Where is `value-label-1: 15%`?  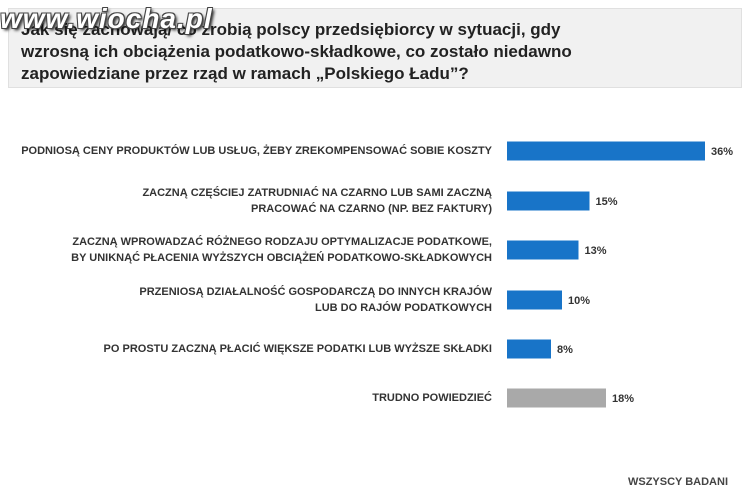
value-label-1: 15% is located at coordinates (607, 202).